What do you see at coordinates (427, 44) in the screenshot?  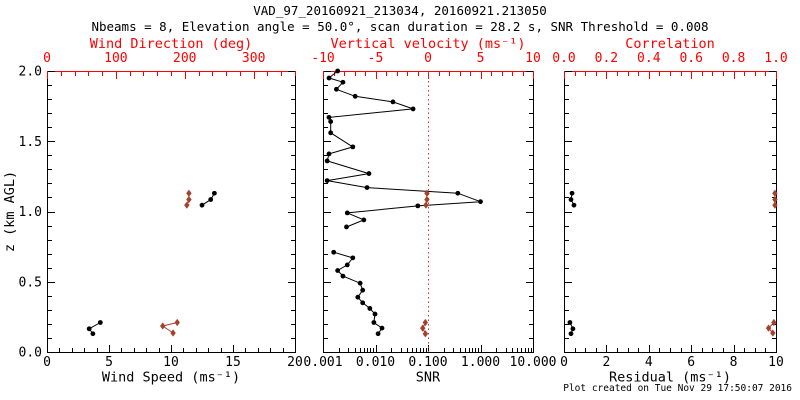 I see `snr-top-axis-title: Vertical velocity (ms⁻¹)` at bounding box center [427, 44].